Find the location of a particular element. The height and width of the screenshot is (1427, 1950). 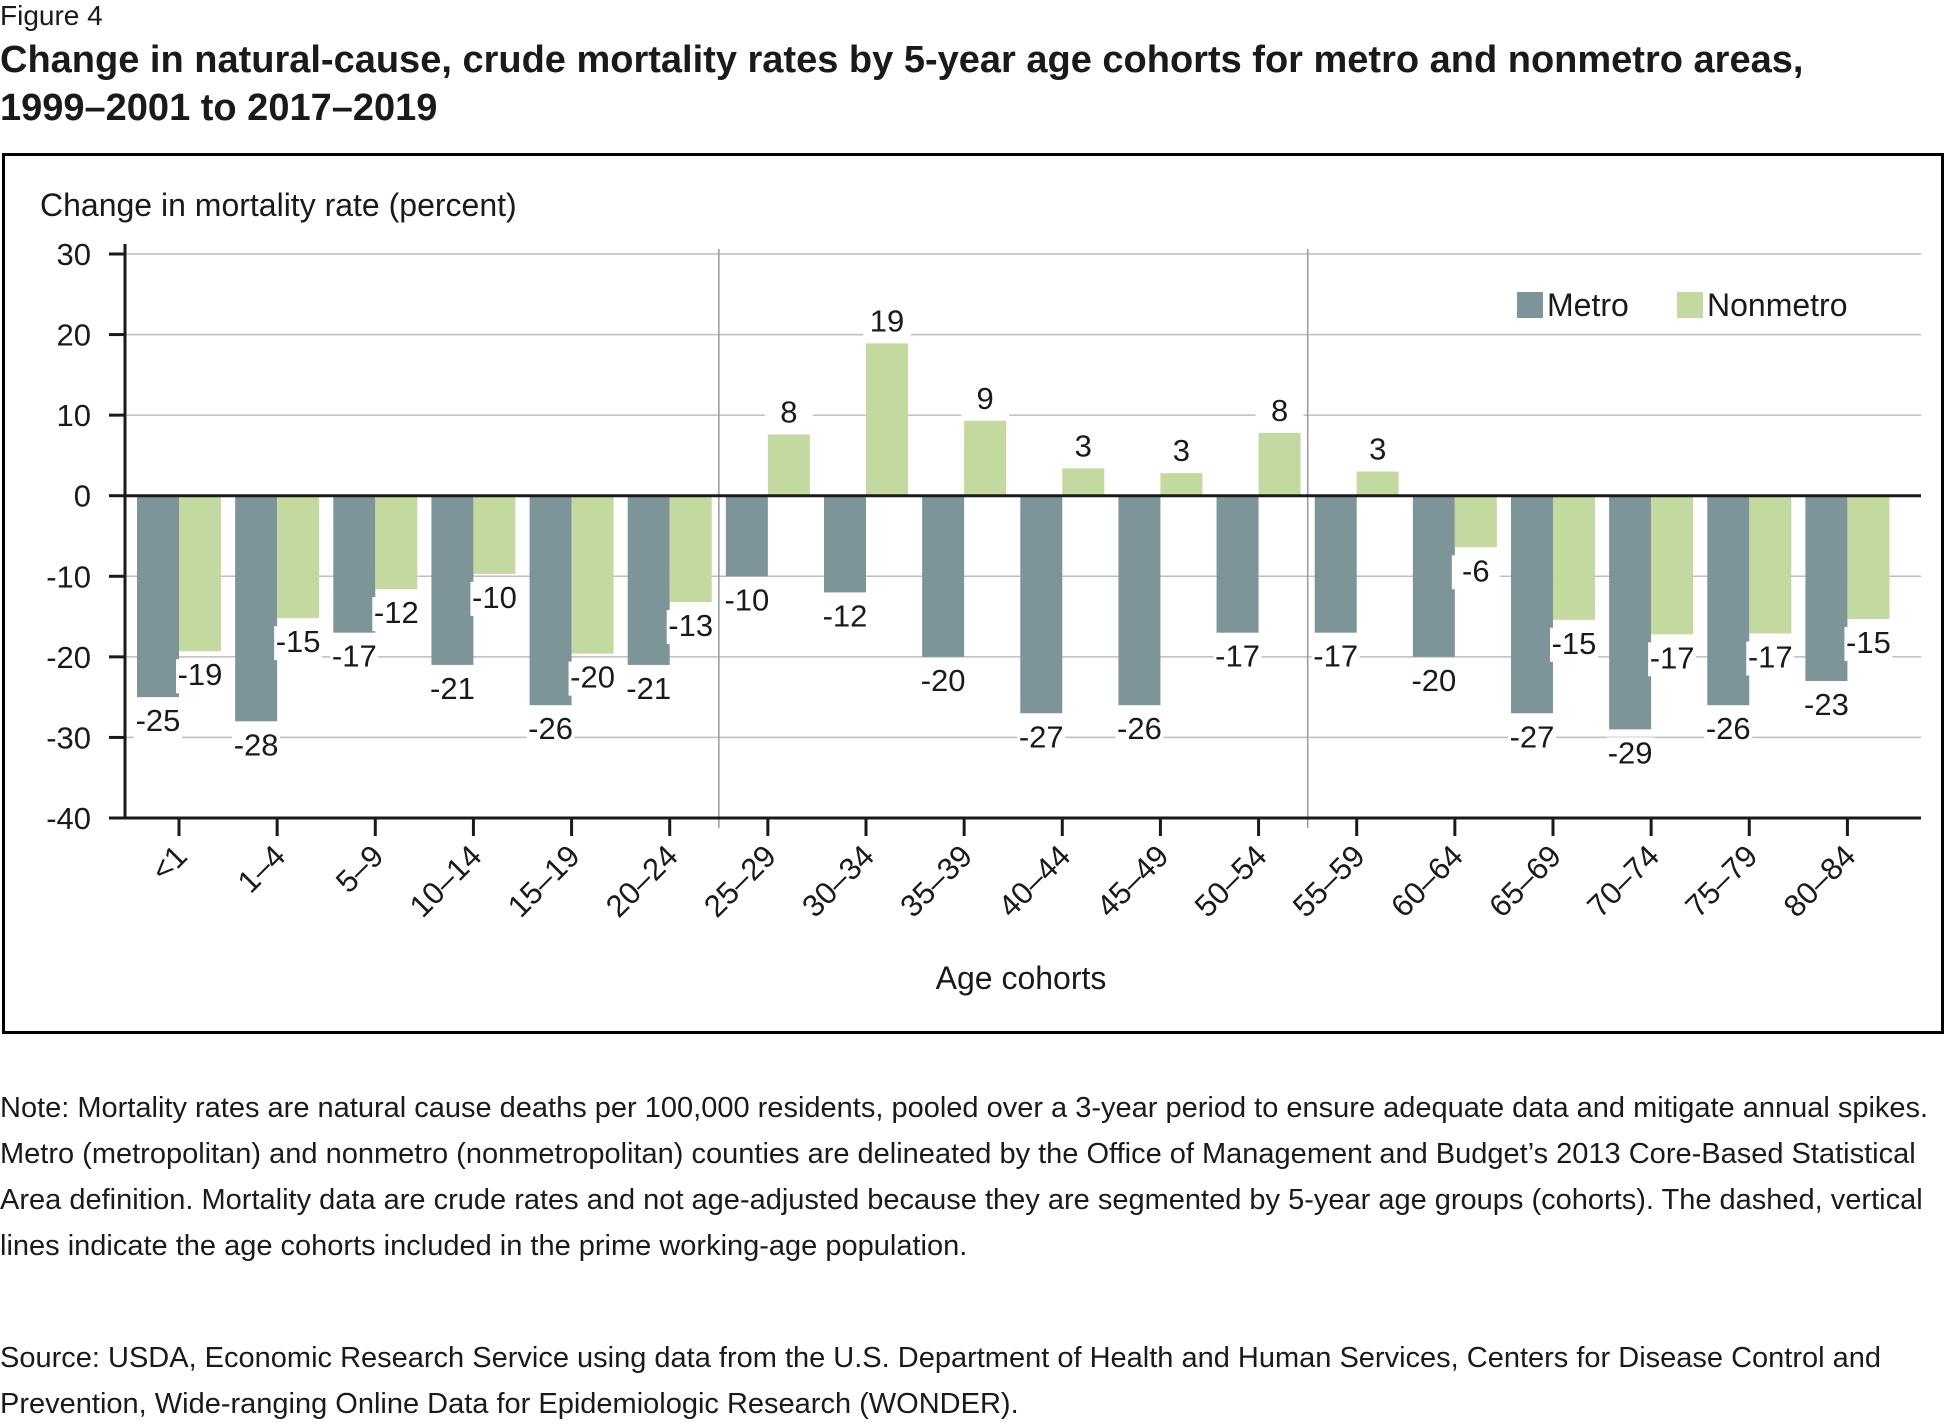

data-label-nonmetro-80-84: -15 is located at coordinates (1868, 642).